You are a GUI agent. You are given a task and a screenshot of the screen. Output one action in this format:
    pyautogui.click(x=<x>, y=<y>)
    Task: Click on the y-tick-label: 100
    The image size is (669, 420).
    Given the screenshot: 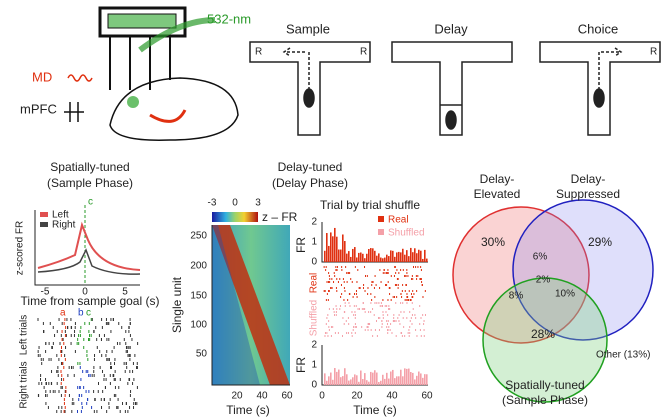 What is the action you would take?
    pyautogui.click(x=198, y=325)
    